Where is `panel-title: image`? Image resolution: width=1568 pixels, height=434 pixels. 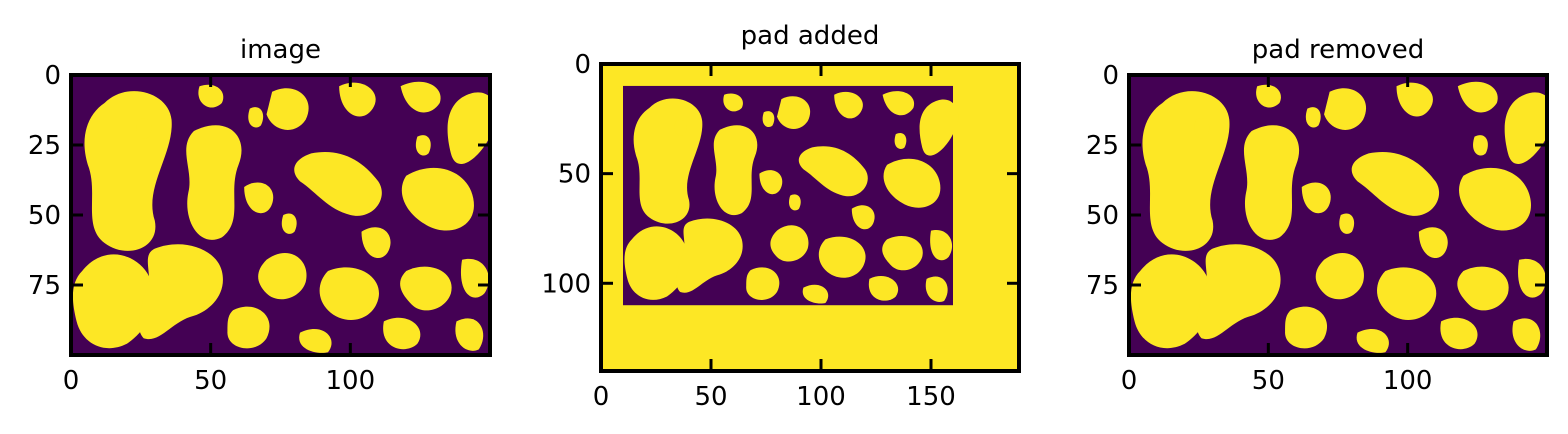
panel-title: image is located at coordinates (280, 50).